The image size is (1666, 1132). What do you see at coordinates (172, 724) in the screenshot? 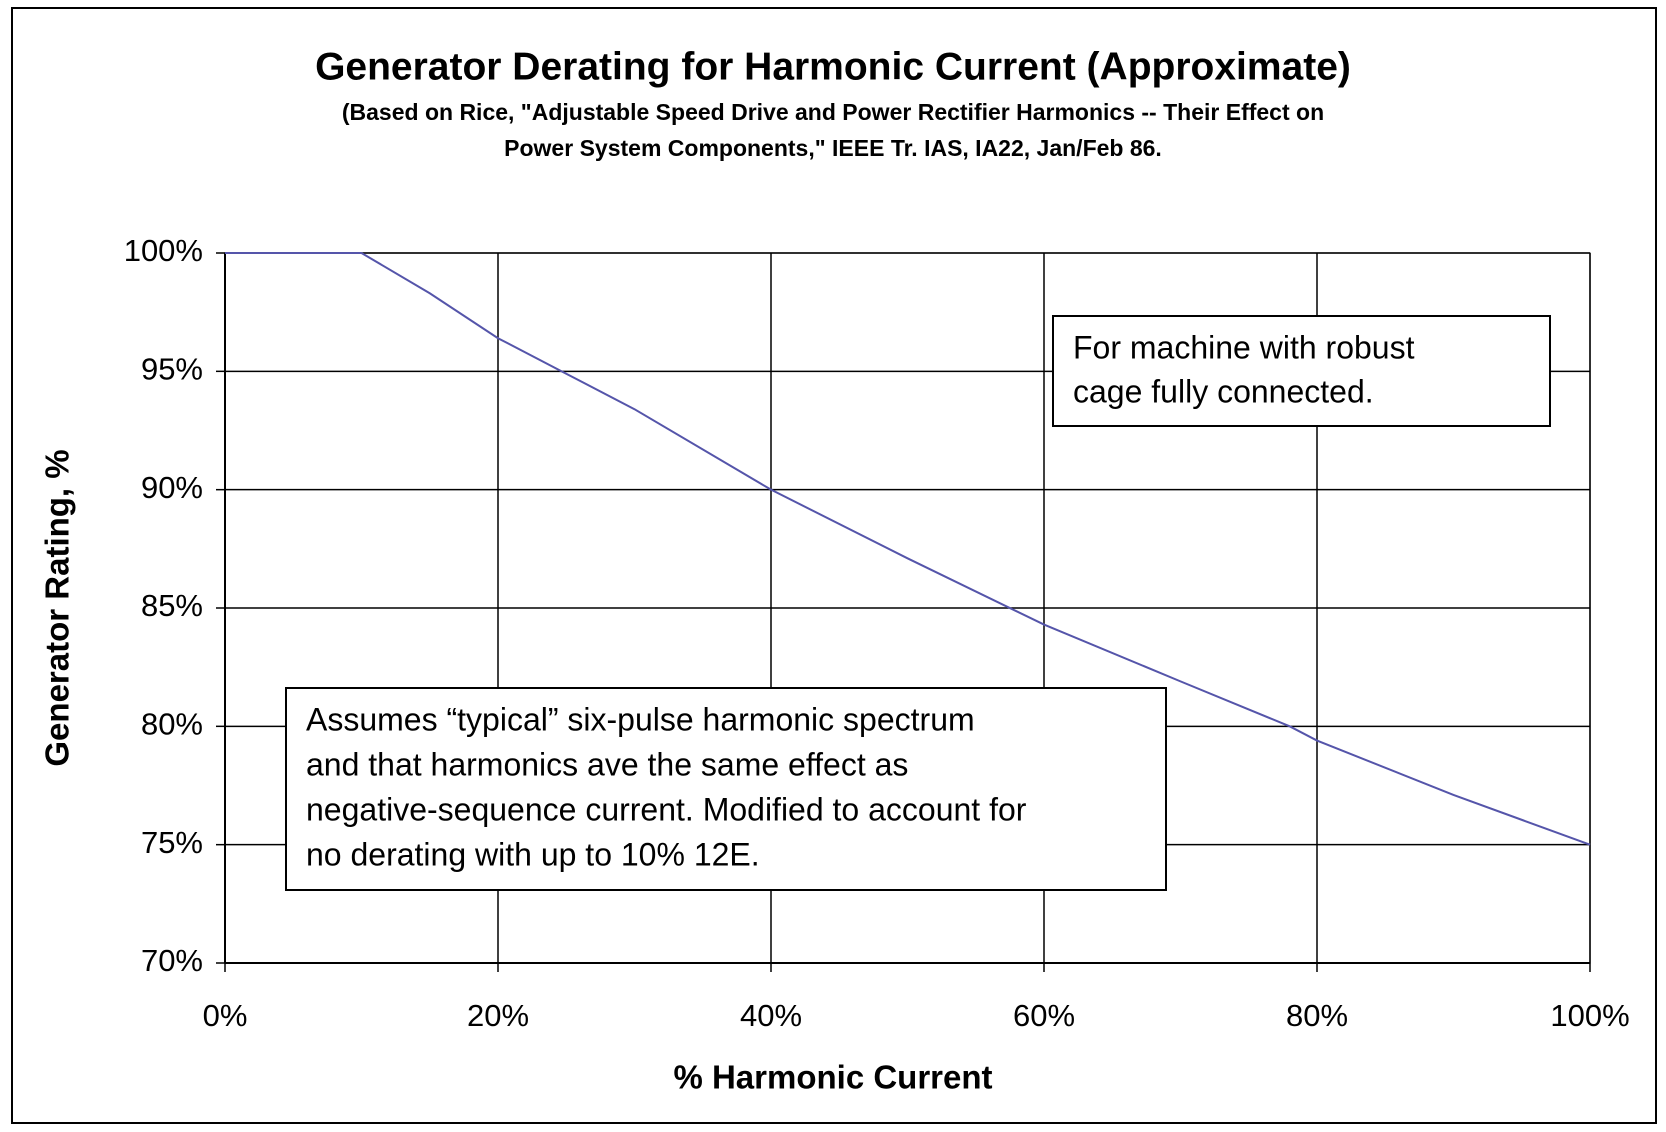
I see `y-tick-label: 80%` at bounding box center [172, 724].